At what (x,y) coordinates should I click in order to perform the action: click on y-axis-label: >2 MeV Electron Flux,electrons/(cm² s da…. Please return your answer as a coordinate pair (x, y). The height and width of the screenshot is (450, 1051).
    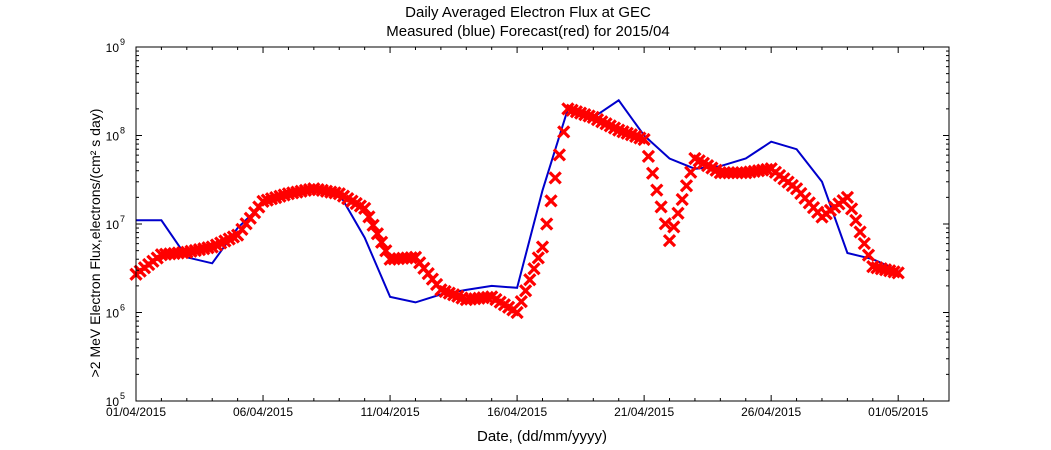
    Looking at the image, I should click on (95, 243).